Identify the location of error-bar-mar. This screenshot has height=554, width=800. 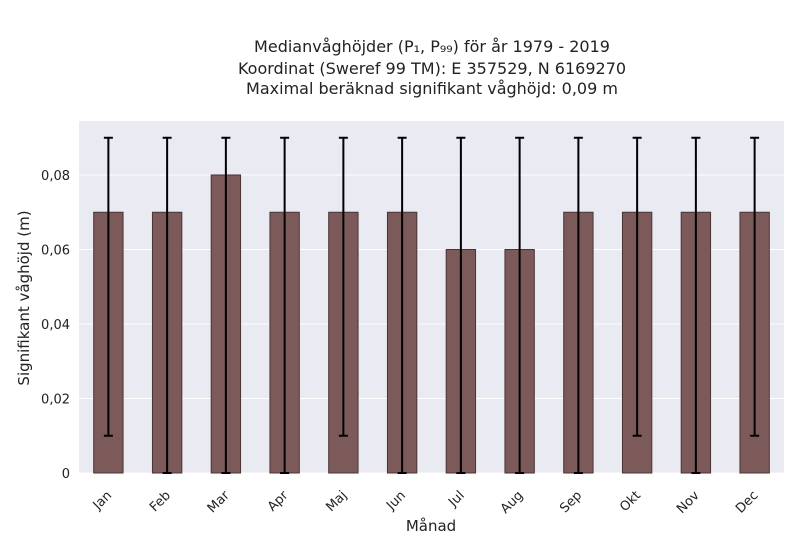
(226, 305).